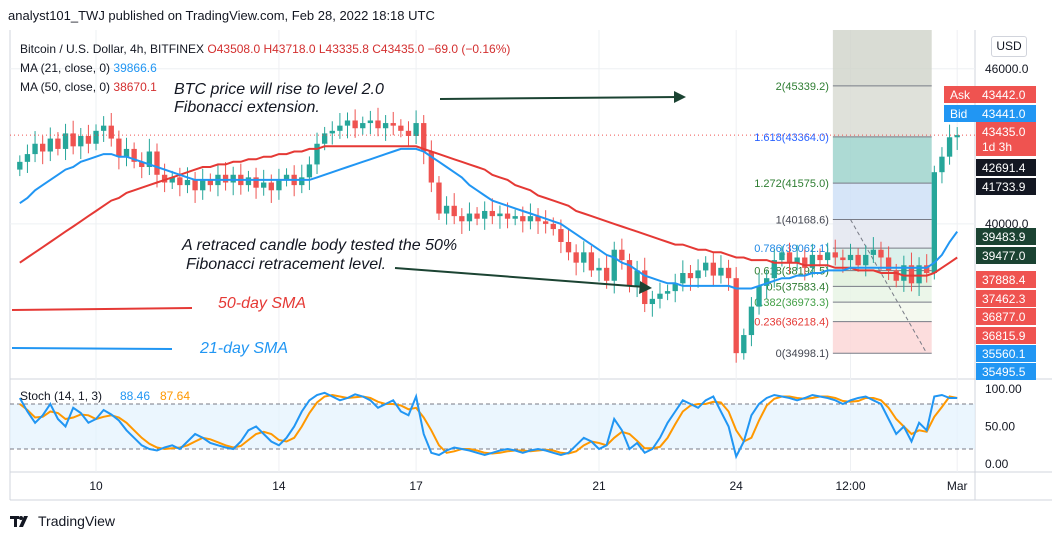 This screenshot has width=1052, height=539. I want to click on stoch-band, so click(492, 426).